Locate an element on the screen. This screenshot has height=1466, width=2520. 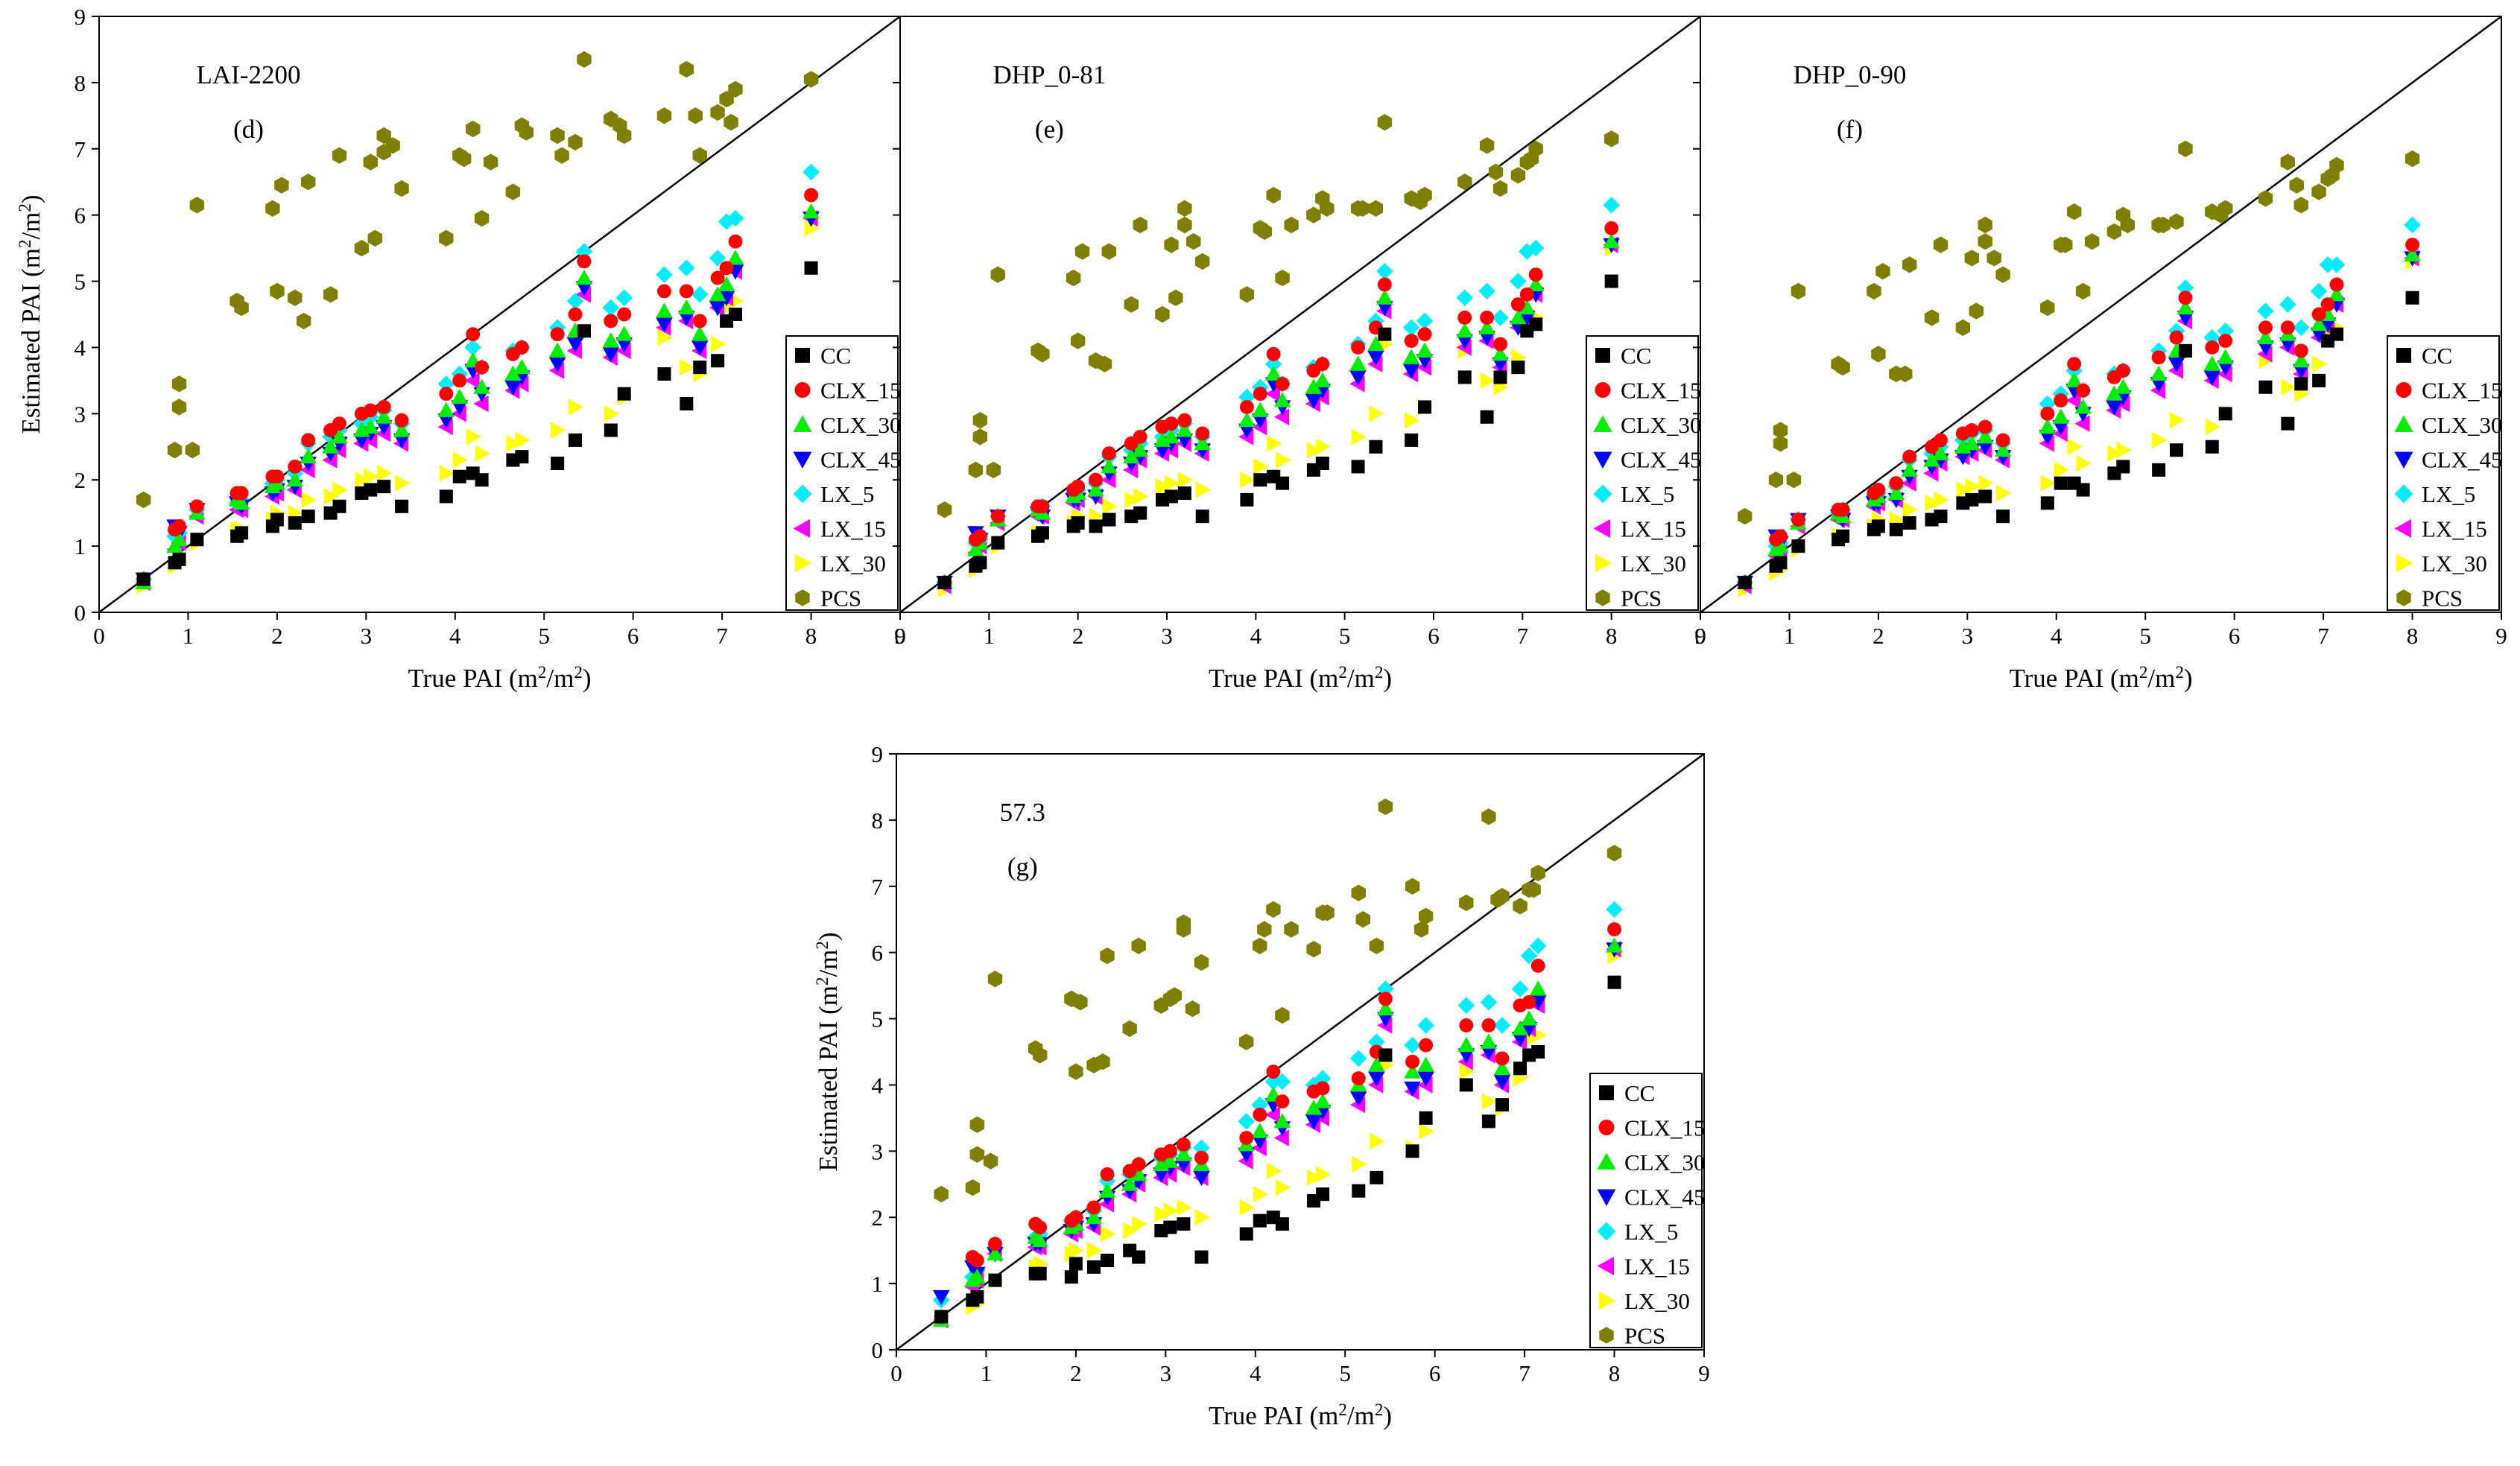
x-tick-label: 8 is located at coordinates (2413, 636).